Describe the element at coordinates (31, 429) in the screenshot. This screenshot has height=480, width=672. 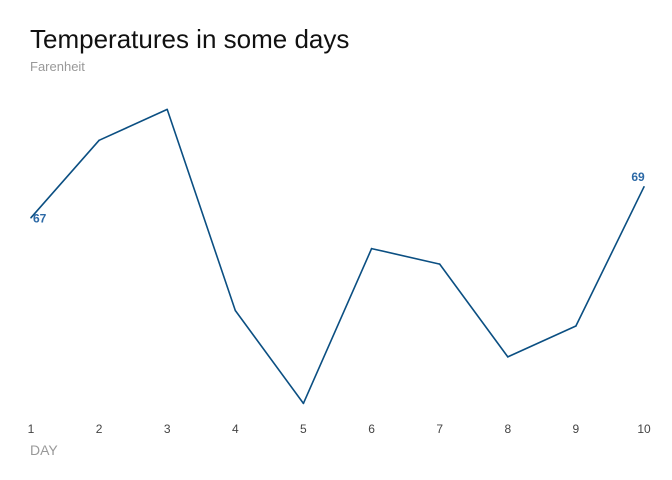
I see `x-tick-label-1: 1` at that location.